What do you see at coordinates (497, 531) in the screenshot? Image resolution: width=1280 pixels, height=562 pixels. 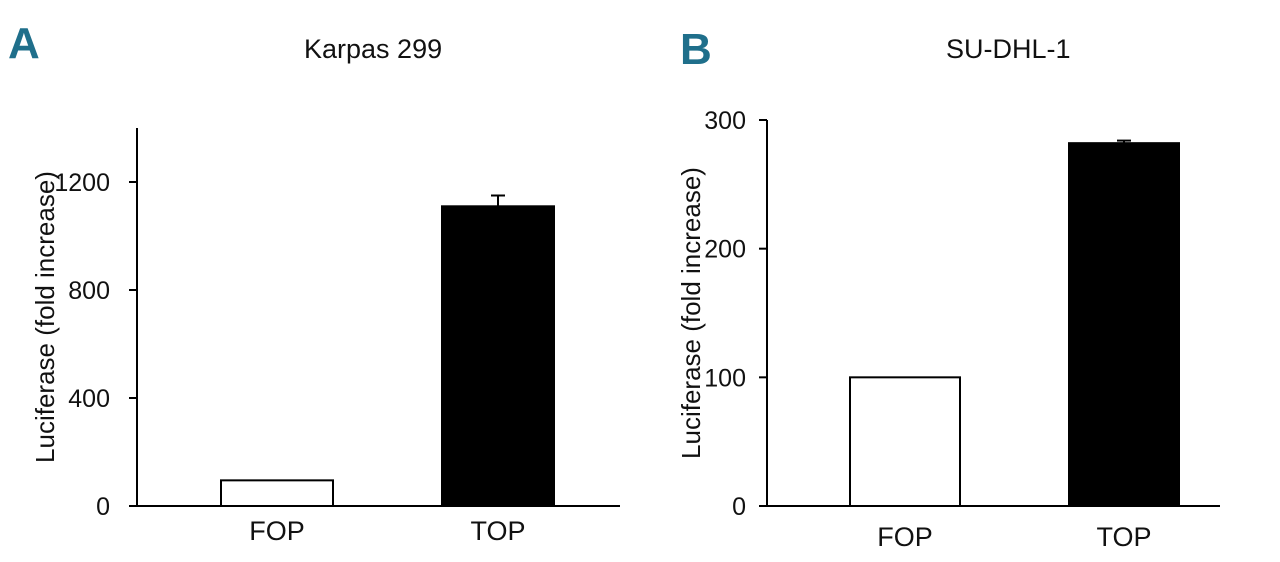 I see `chart-a-x-tick-label-top: TOP` at bounding box center [497, 531].